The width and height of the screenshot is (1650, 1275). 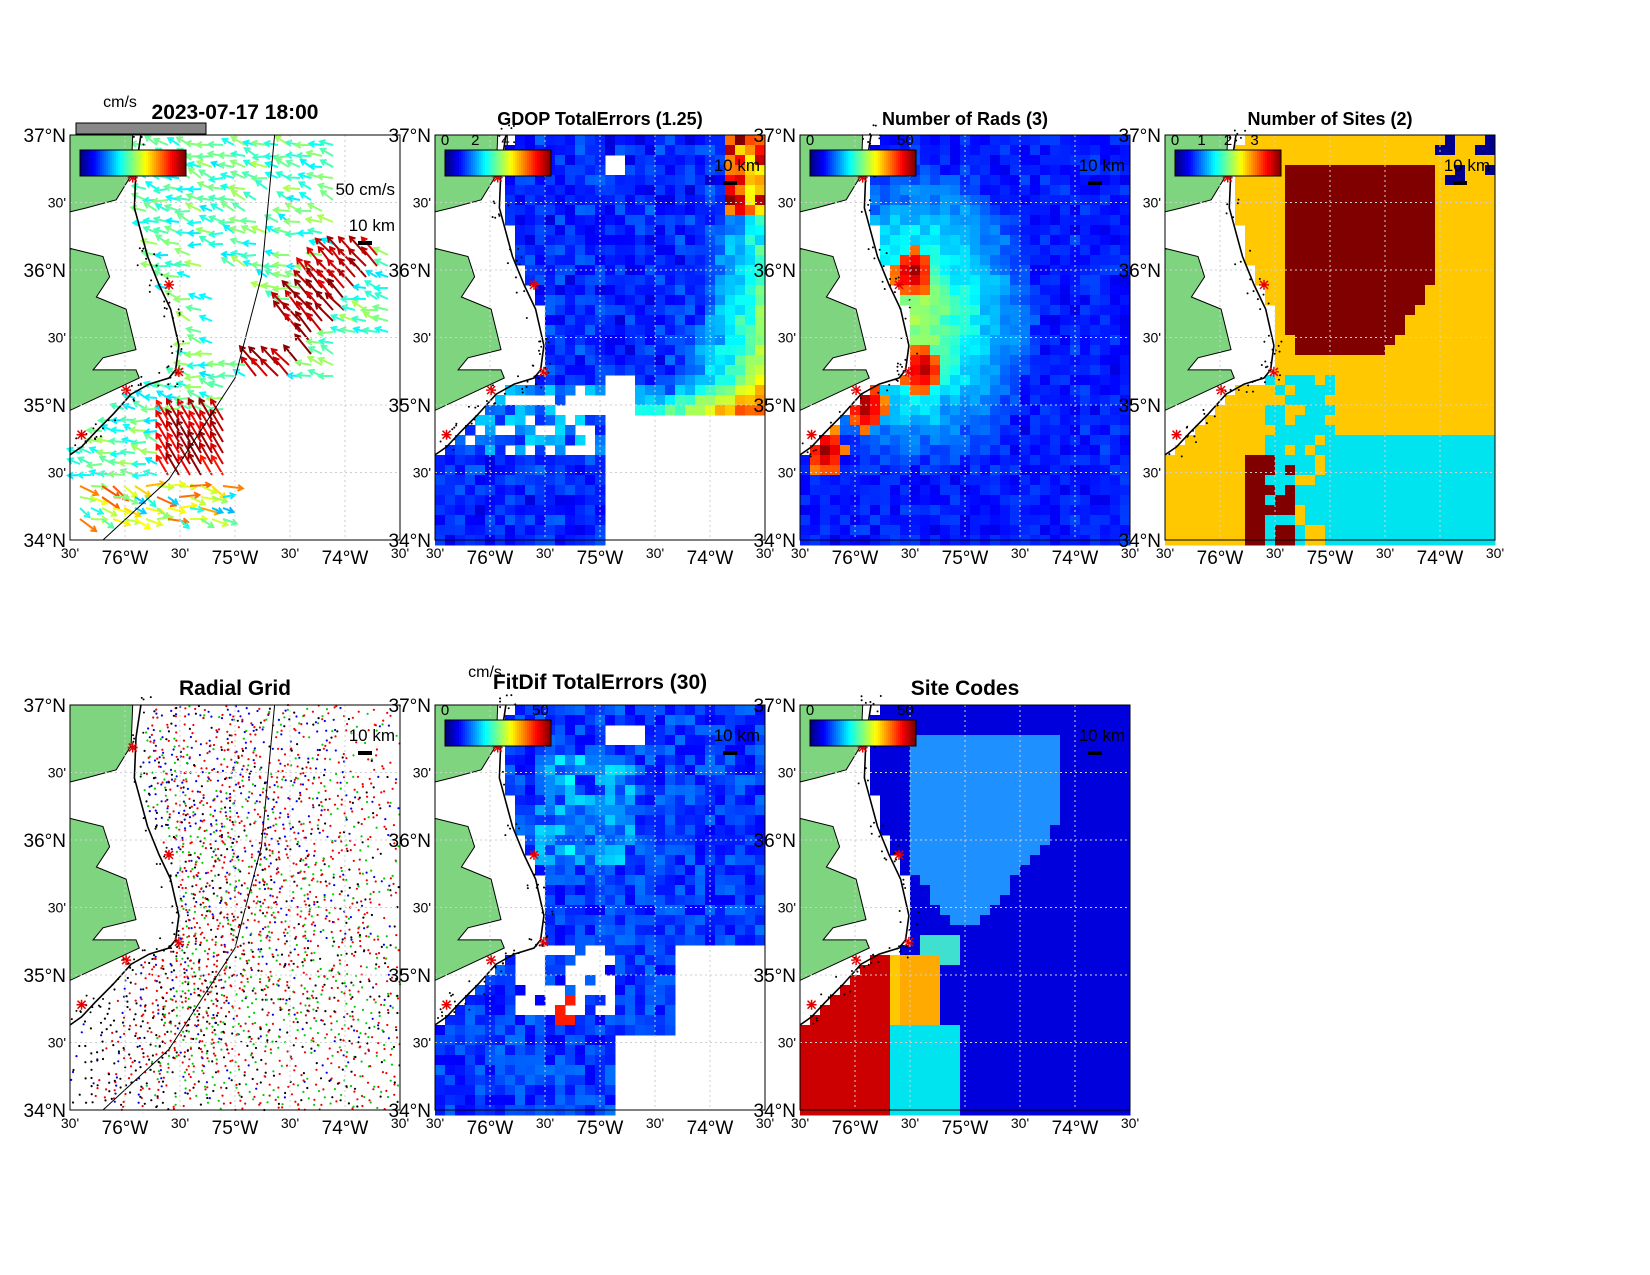 I want to click on scale-bar-label: 10 km, so click(x=737, y=165).